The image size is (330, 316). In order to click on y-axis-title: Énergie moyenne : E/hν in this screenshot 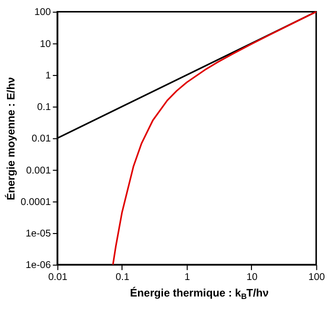, I will do `click(11, 138)`.